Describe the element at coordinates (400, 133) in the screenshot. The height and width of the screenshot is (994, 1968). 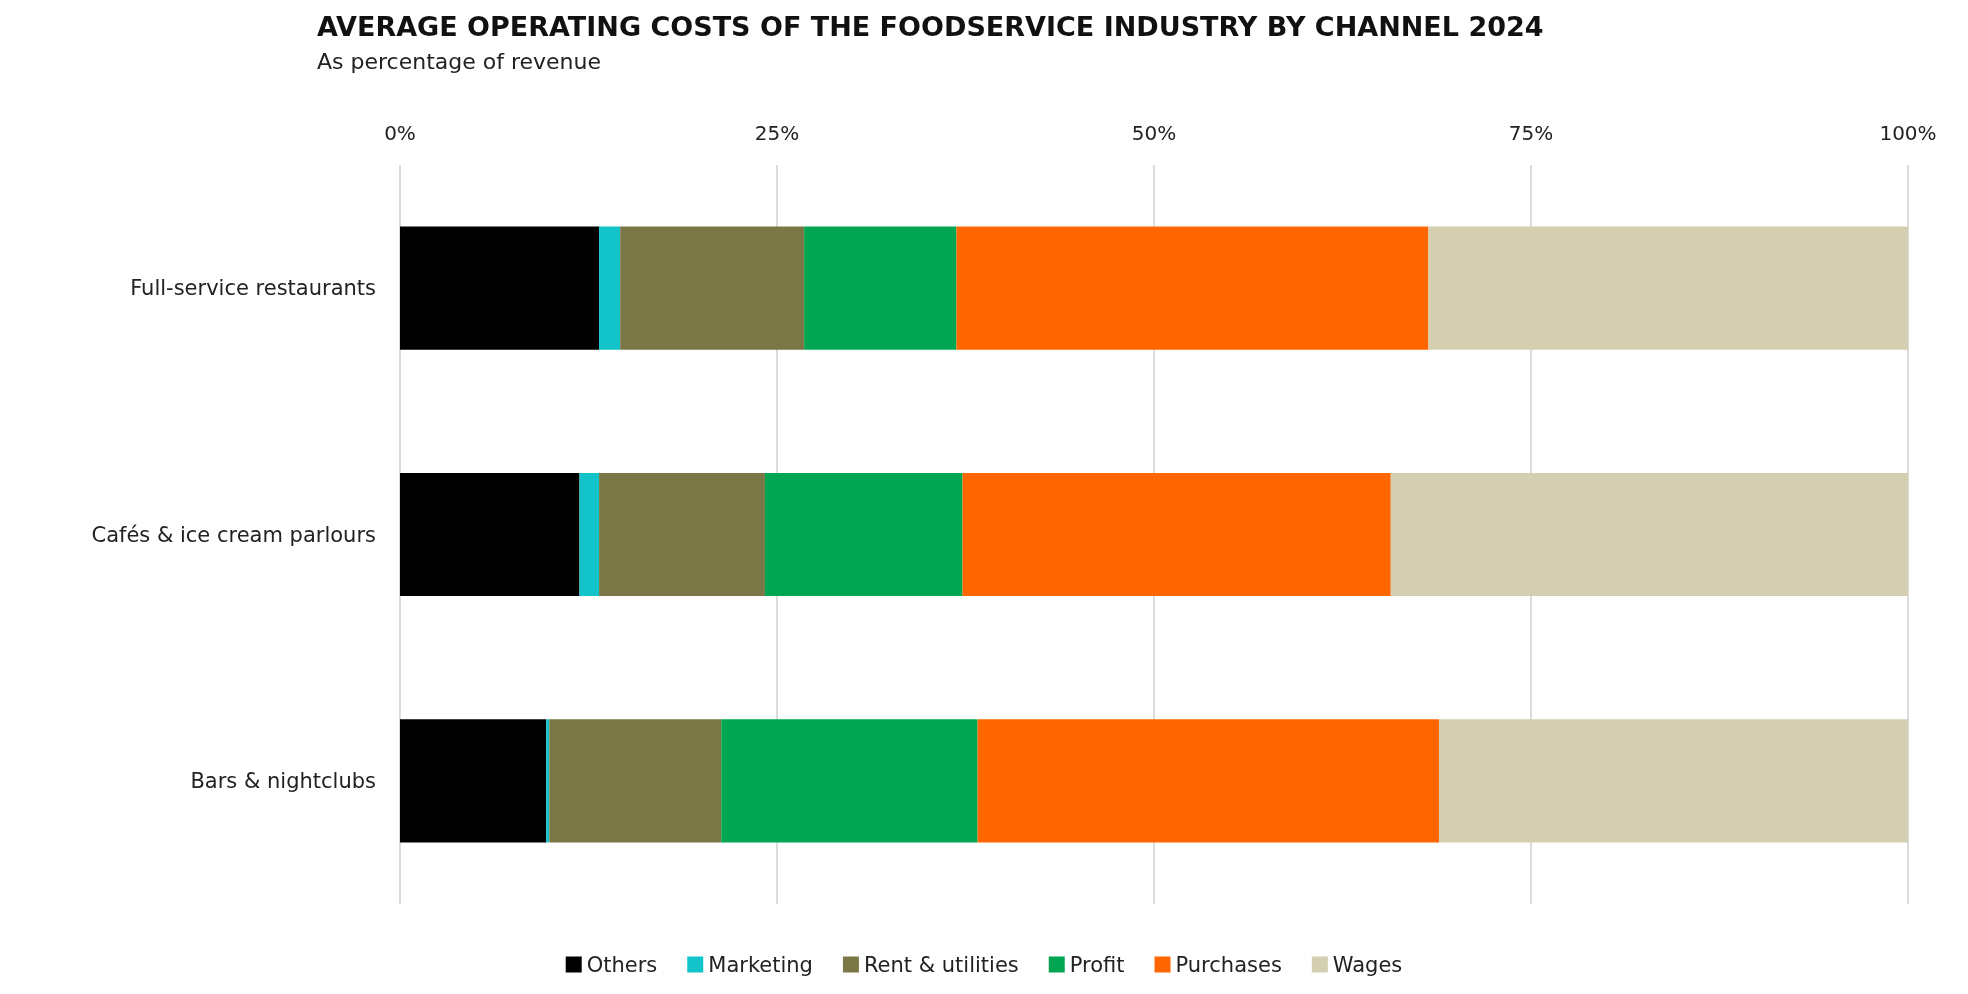
I see `x-tick-label: 0%` at that location.